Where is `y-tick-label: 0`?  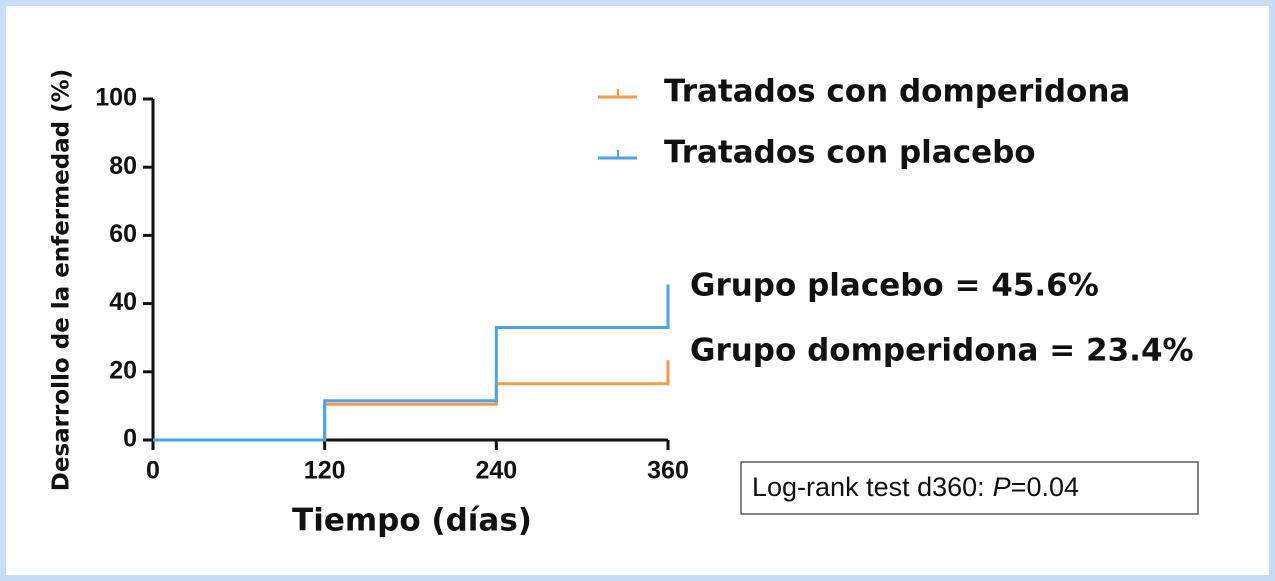
y-tick-label: 0 is located at coordinates (130, 439).